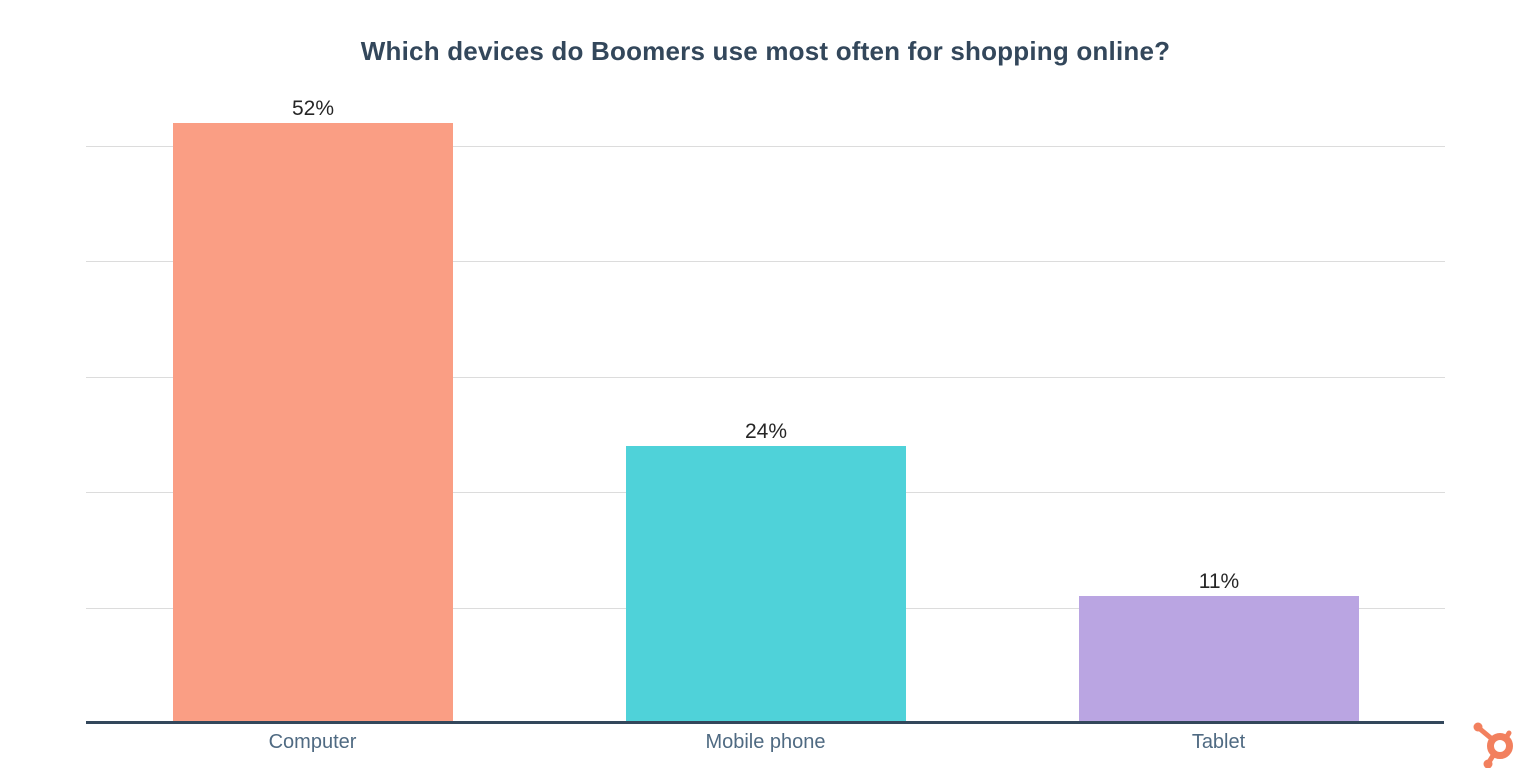 The height and width of the screenshot is (784, 1531). What do you see at coordinates (1218, 742) in the screenshot?
I see `x-axis-label-tablet: Tablet` at bounding box center [1218, 742].